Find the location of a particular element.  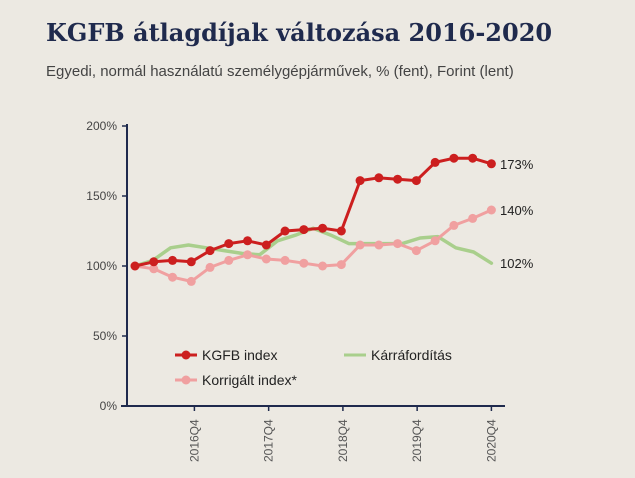

x-tick-label: 2019Q4 is located at coordinates (417, 440).